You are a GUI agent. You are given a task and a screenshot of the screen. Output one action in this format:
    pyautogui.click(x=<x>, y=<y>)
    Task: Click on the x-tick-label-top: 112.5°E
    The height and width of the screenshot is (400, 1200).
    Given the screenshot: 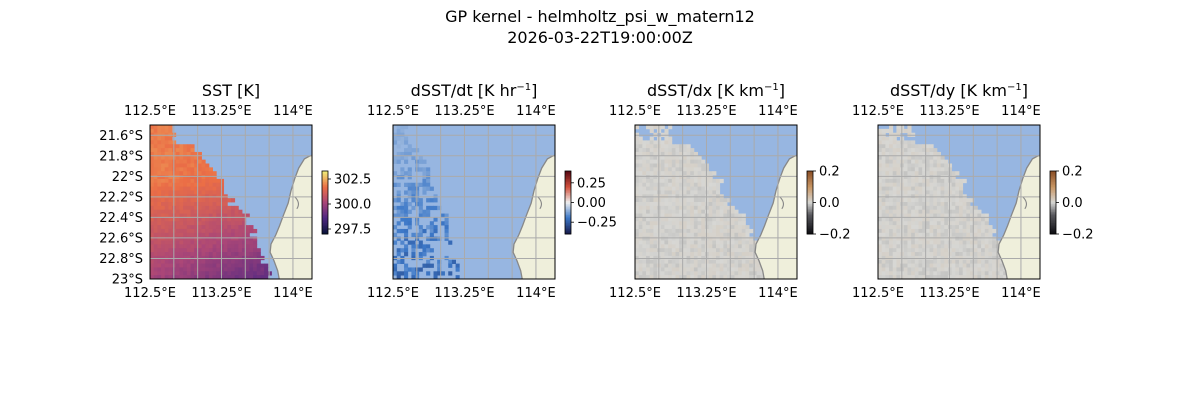 What is the action you would take?
    pyautogui.click(x=150, y=111)
    